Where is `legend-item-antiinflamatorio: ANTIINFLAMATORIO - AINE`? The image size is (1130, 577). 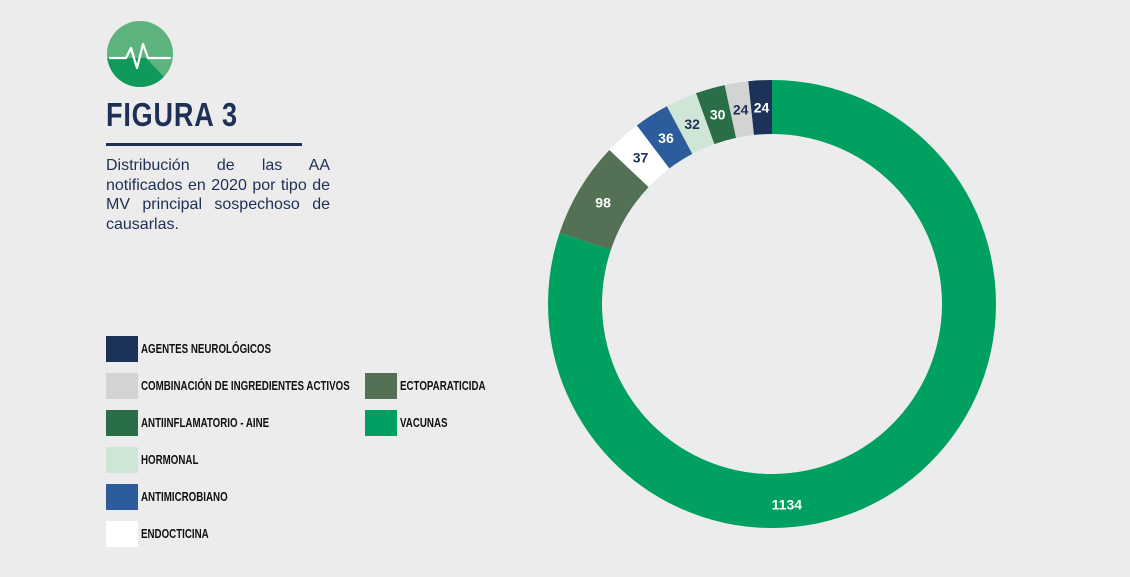 legend-item-antiinflamatorio: ANTIINFLAMATORIO - AINE is located at coordinates (205, 423).